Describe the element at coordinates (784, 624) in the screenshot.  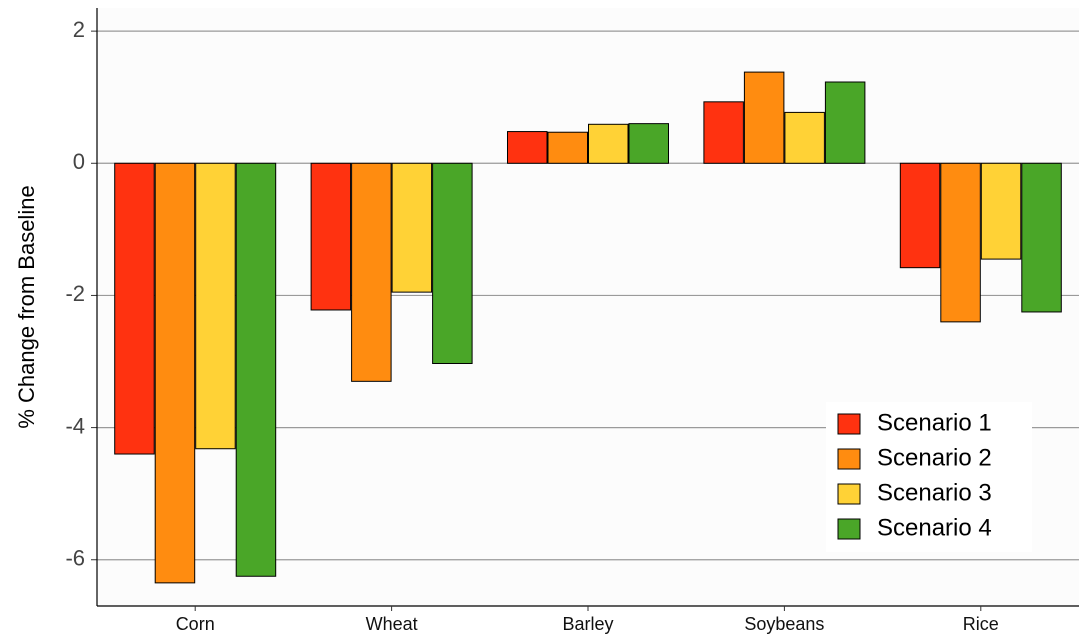
I see `x-tick-label-soybeans: Soybeans` at that location.